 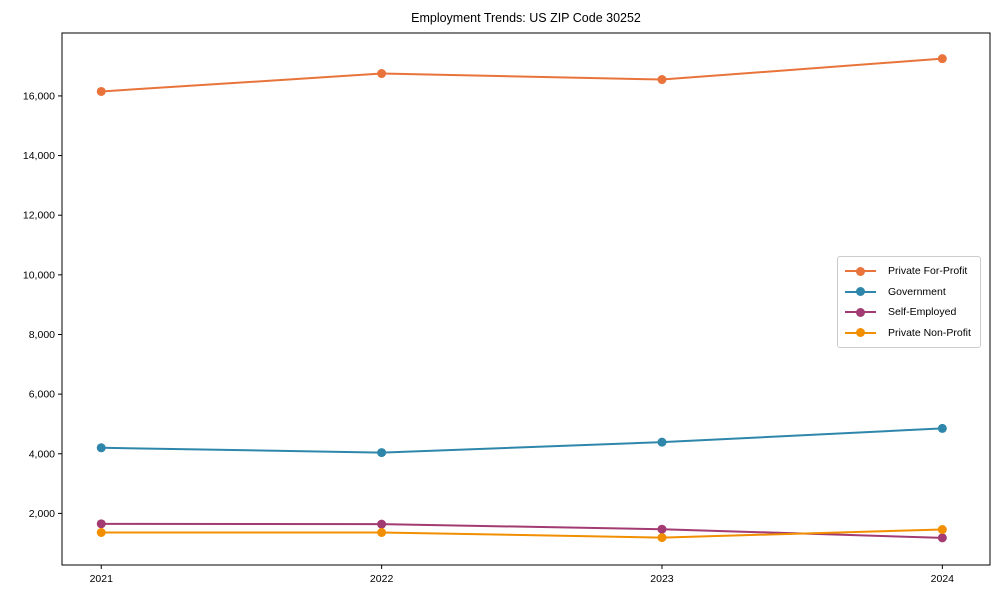 What do you see at coordinates (42, 395) in the screenshot?
I see `y-tick-label: 6,000` at bounding box center [42, 395].